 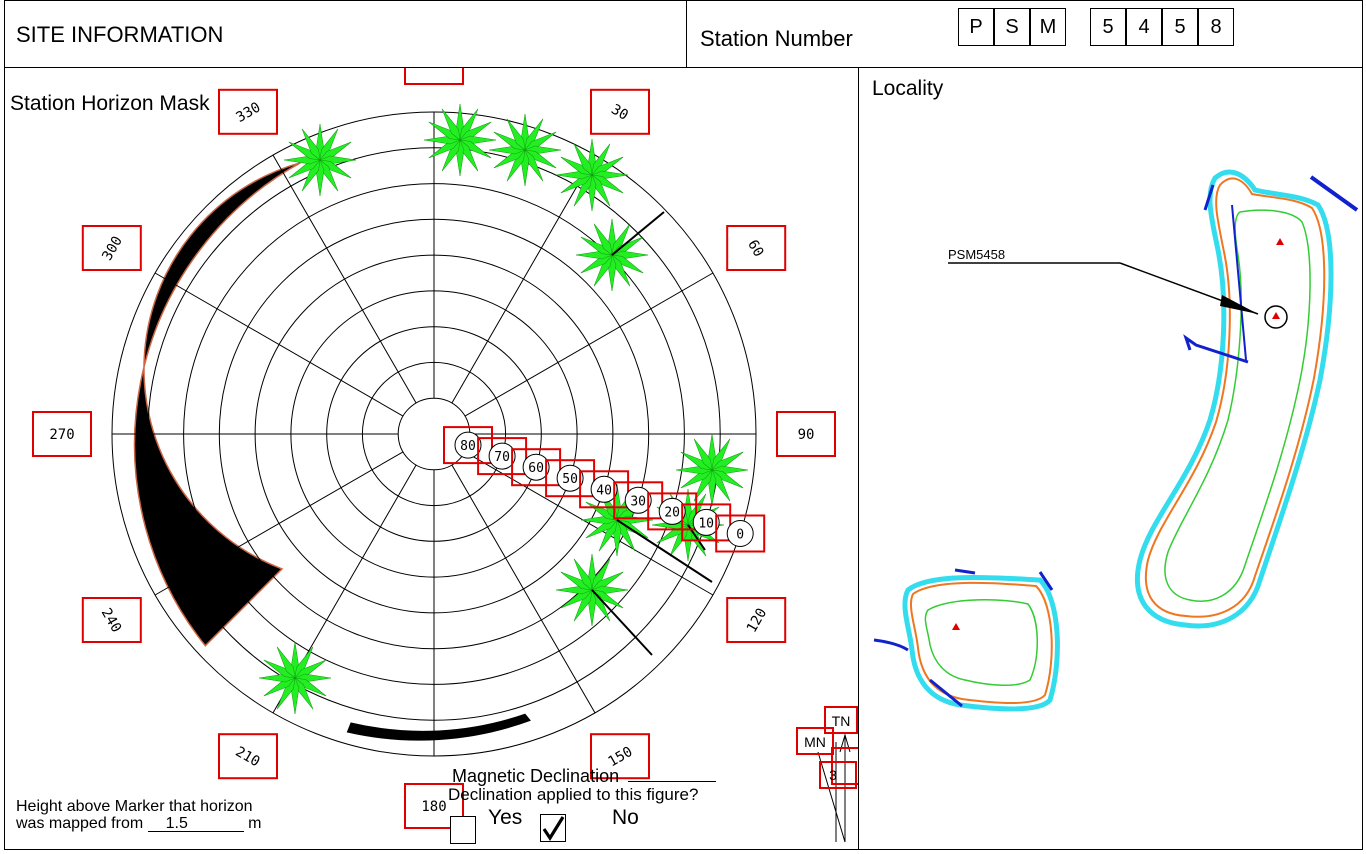 I want to click on declination-value-box, so click(x=844, y=766).